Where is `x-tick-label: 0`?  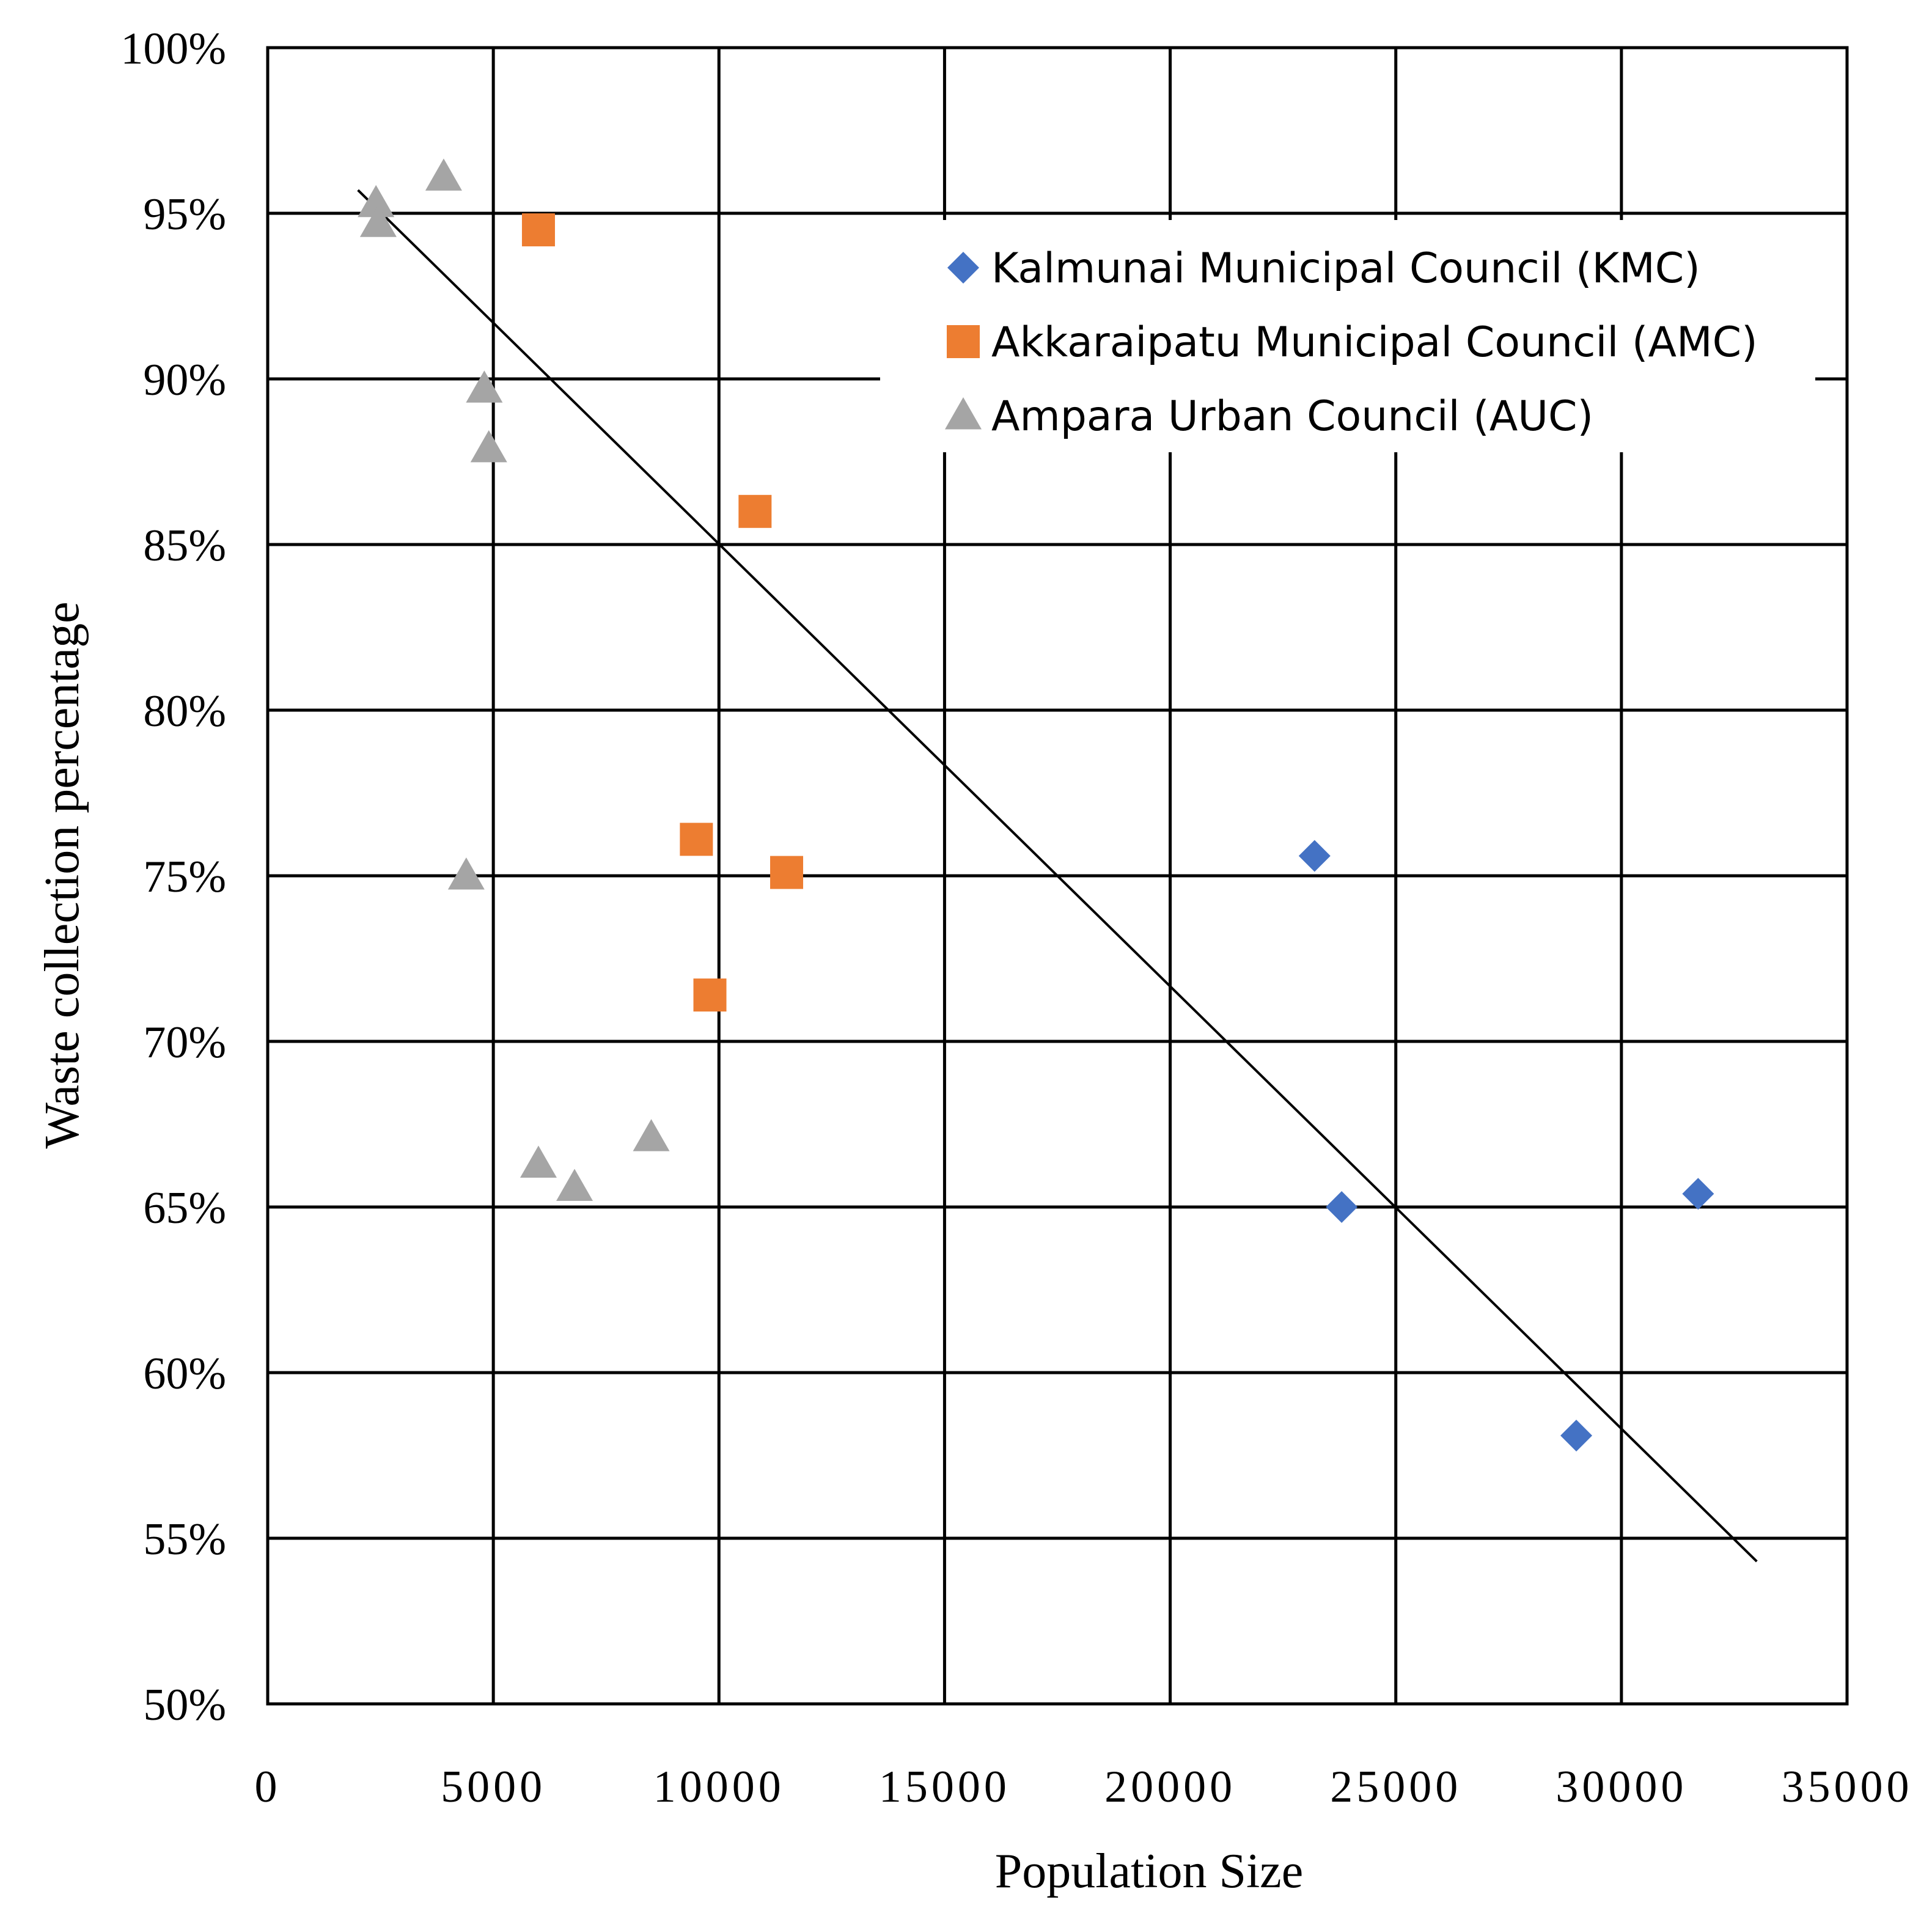
x-tick-label: 0 is located at coordinates (268, 1787).